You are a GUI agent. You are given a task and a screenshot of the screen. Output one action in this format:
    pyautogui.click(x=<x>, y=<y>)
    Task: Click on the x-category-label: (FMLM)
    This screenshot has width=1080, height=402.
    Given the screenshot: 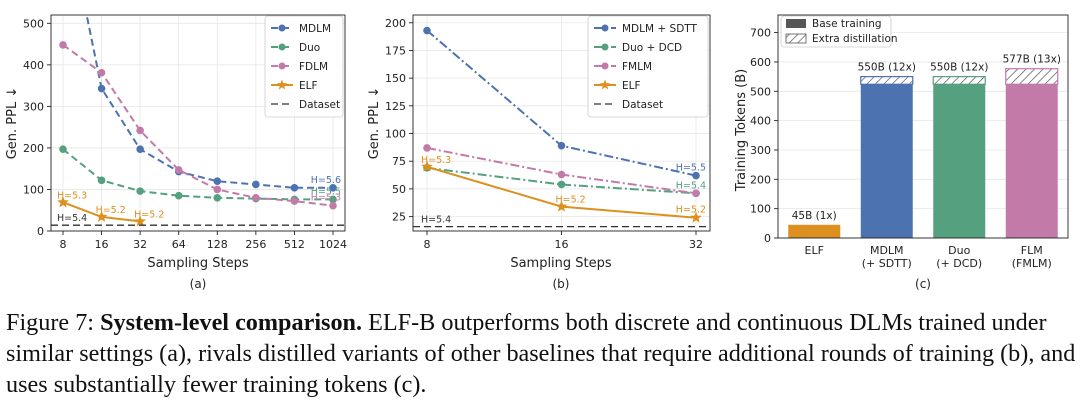 What is the action you would take?
    pyautogui.click(x=1032, y=263)
    